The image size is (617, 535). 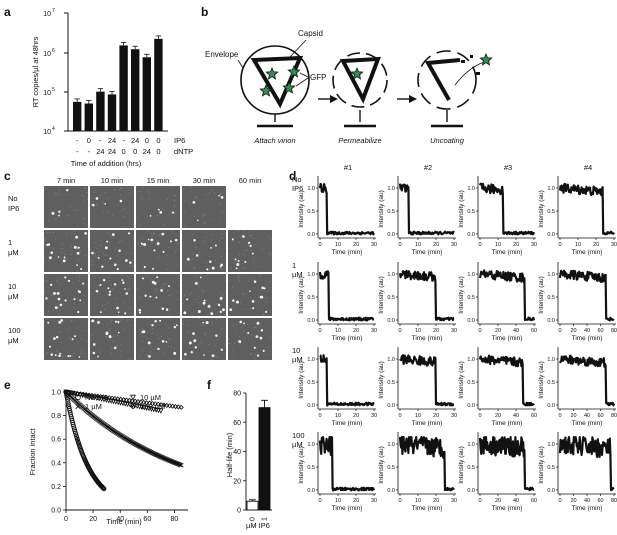 I want to click on panel-a-dntp-value: 0, so click(x=124, y=151).